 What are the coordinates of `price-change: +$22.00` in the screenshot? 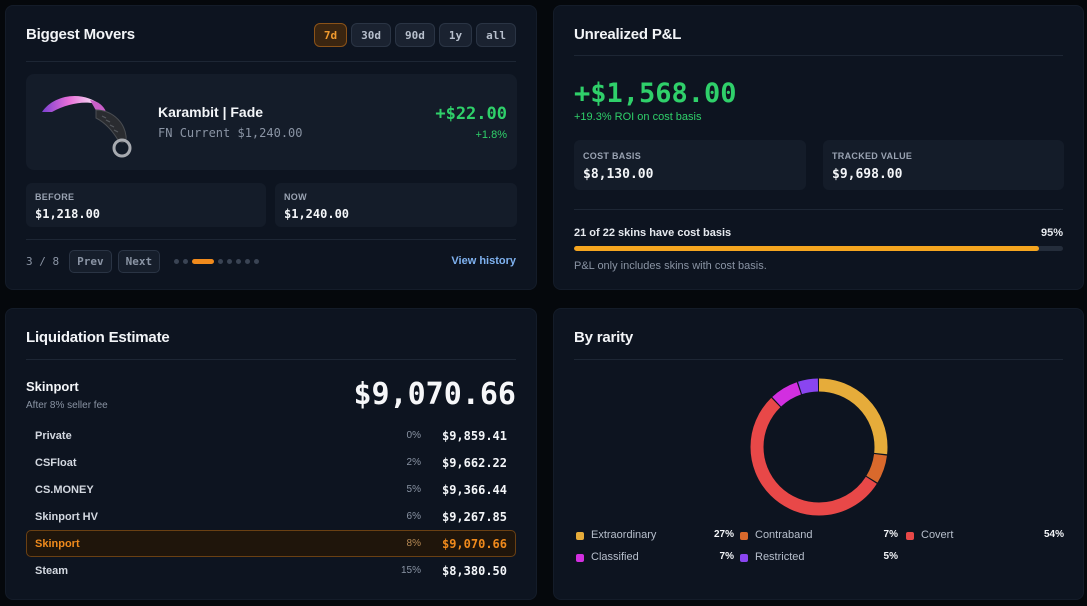 It's located at (471, 114).